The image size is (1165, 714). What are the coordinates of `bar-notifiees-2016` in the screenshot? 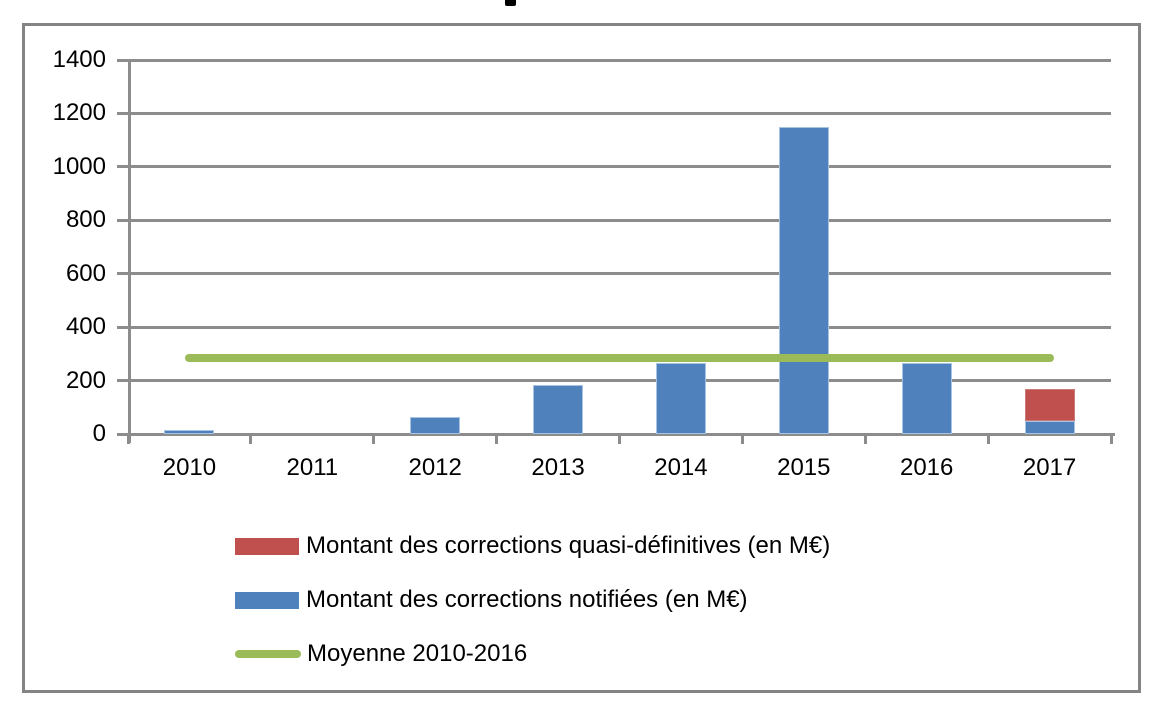 It's located at (926, 398).